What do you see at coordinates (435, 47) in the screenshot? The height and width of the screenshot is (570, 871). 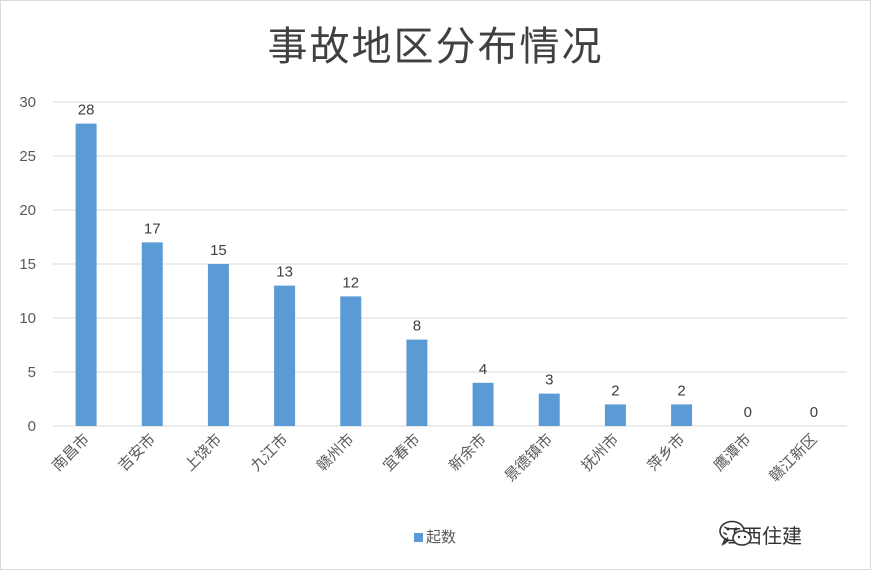 I see `chart-title: 事故地区分布情况` at bounding box center [435, 47].